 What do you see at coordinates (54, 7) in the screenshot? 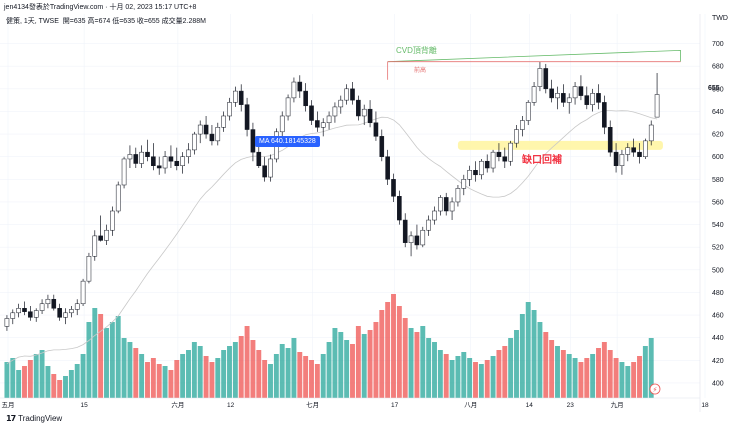
I see `publisher-text: jen4134發表於TradingView.com` at bounding box center [54, 7].